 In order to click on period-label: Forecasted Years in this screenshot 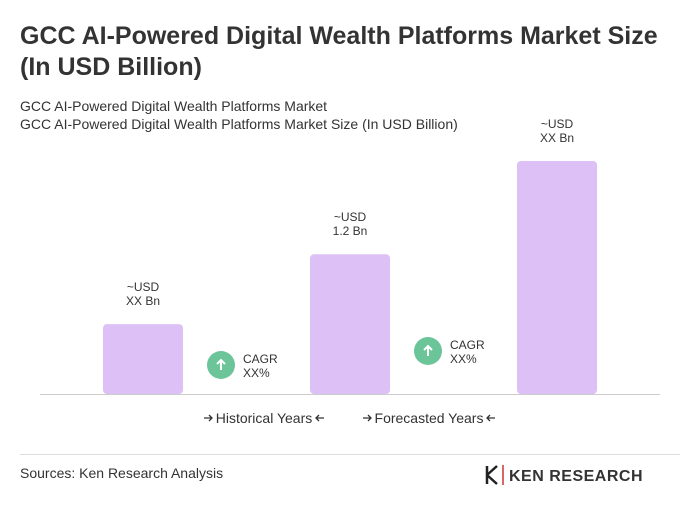, I will do `click(429, 418)`.